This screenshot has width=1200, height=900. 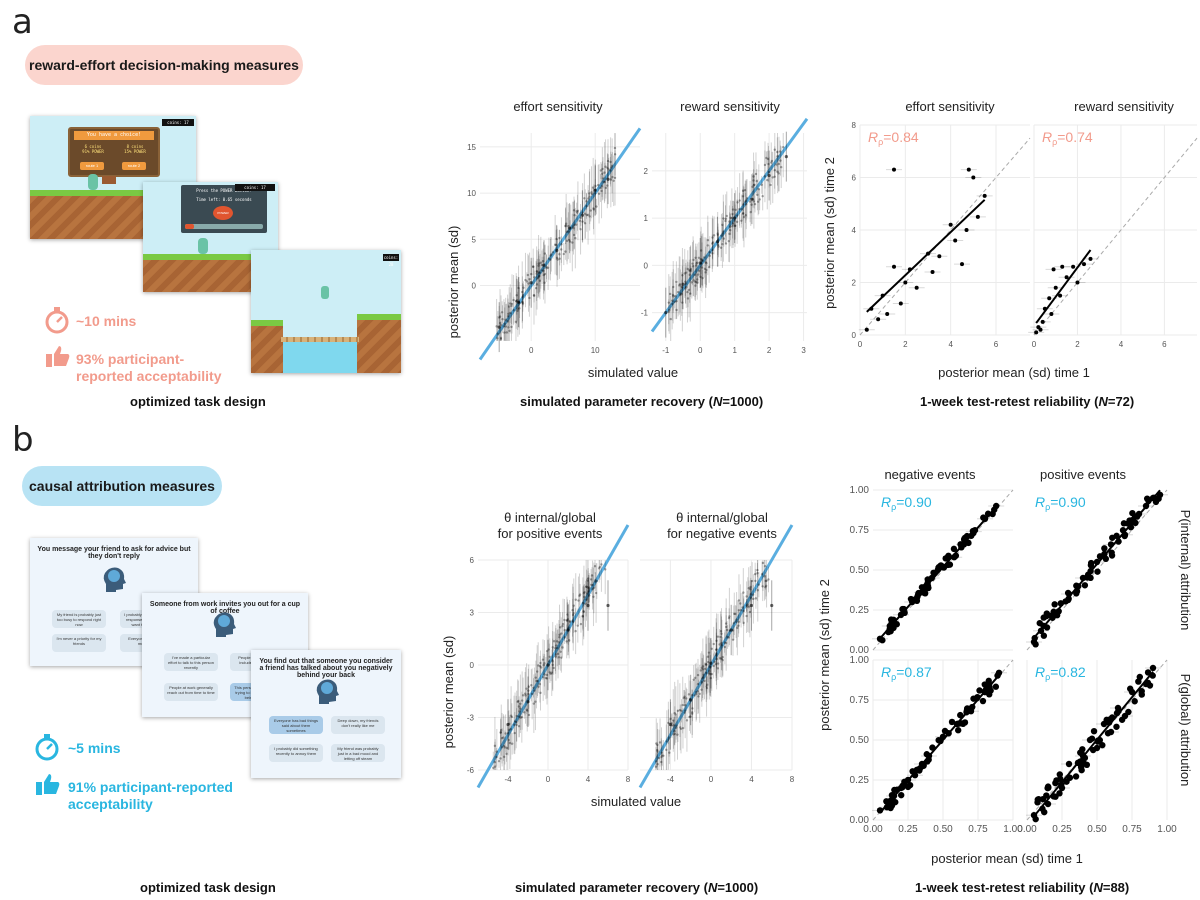 I want to click on power-button: POWER, so click(x=223, y=213).